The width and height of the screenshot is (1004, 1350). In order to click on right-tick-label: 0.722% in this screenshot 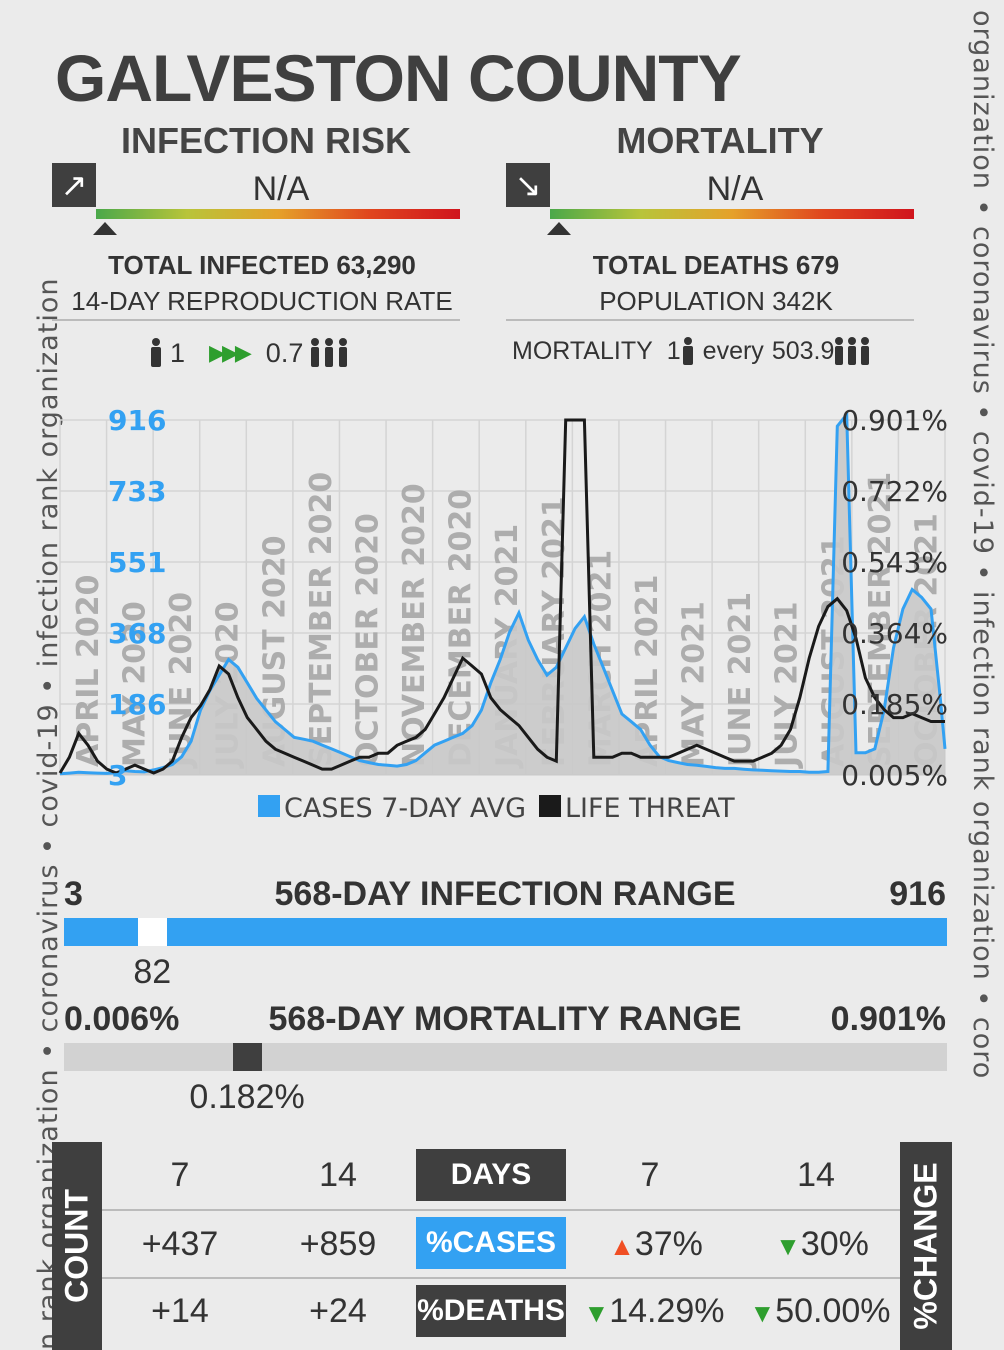, I will do `click(894, 491)`.